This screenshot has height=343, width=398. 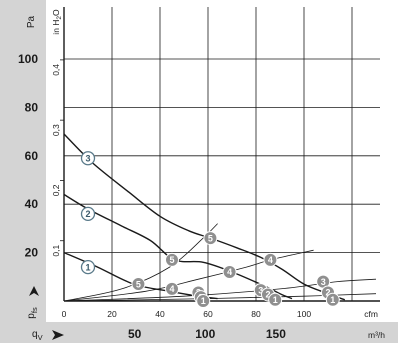 I want to click on inch-h2o-tick-label: 0,2, so click(x=56, y=190).